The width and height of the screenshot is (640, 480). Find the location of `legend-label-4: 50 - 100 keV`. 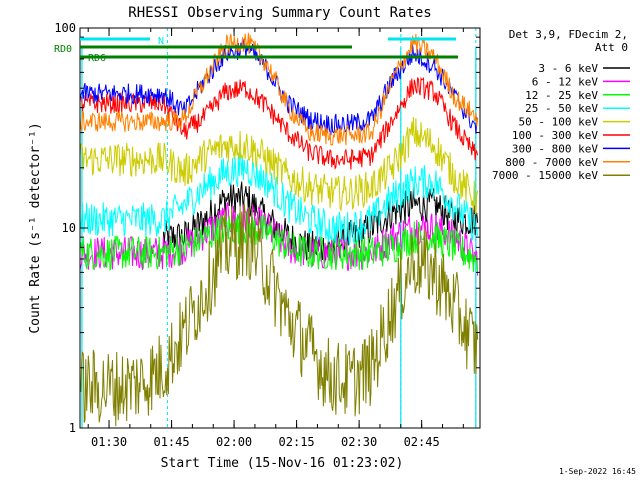

legend-label-4: 50 - 100 keV is located at coordinates (559, 122).